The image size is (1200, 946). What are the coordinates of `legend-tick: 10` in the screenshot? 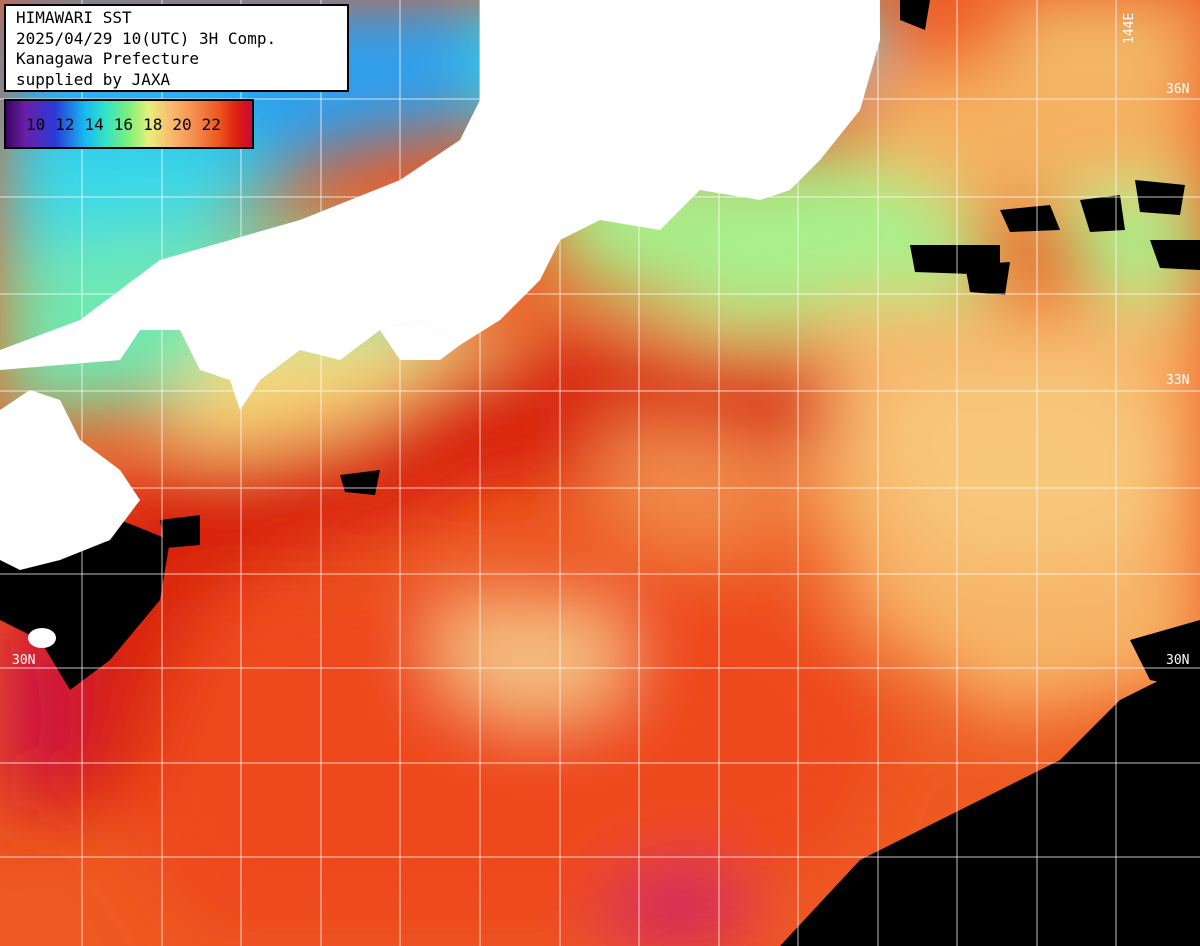 It's located at (36, 124).